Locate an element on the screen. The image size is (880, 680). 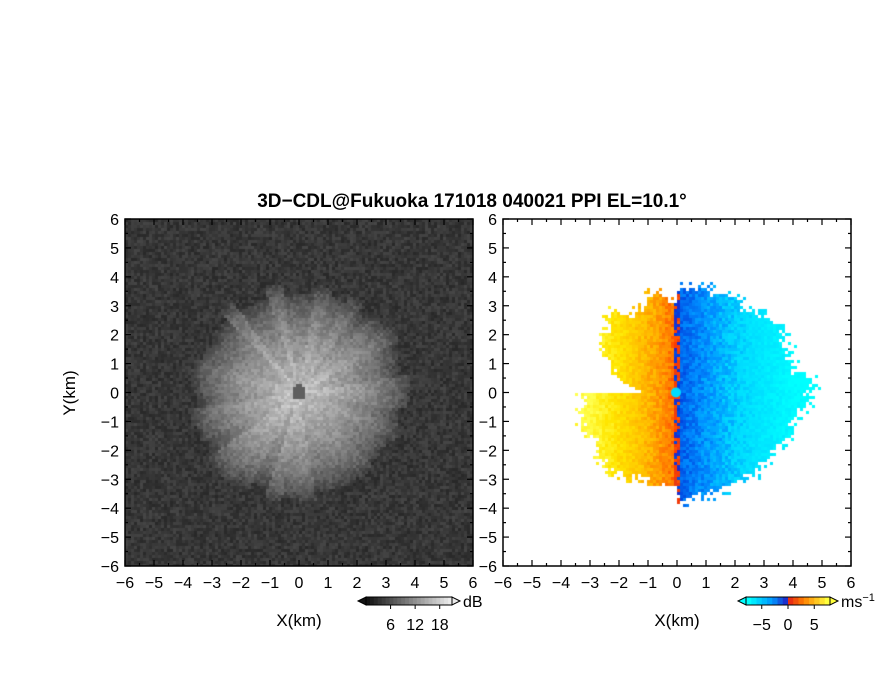
colorbar-unit: ms−1 is located at coordinates (858, 601).